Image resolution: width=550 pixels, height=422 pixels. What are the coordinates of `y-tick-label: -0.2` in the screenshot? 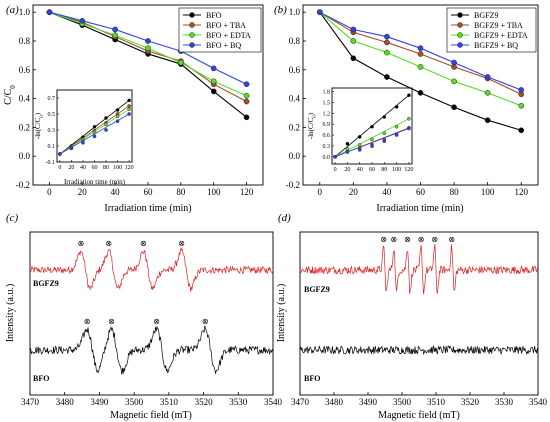 It's located at (293, 185).